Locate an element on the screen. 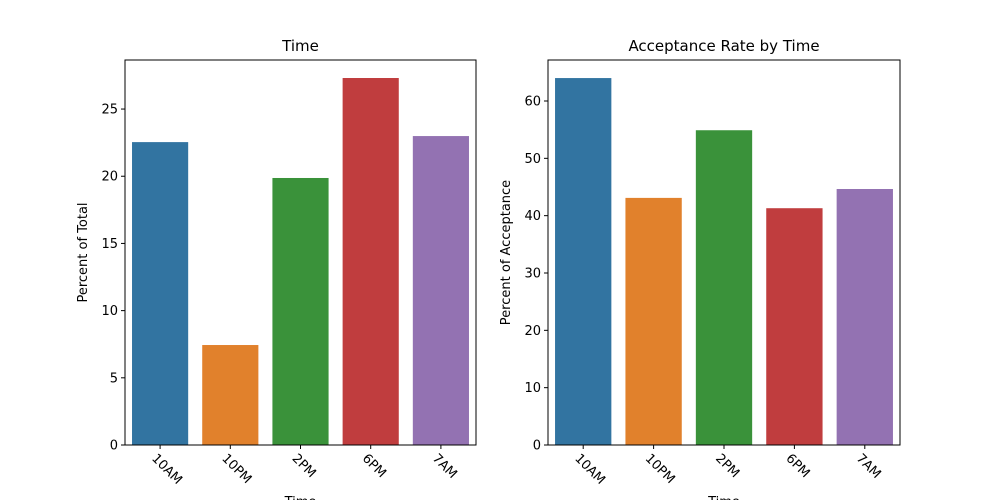 The height and width of the screenshot is (500, 1000). y-tick-label: 5 is located at coordinates (114, 378).